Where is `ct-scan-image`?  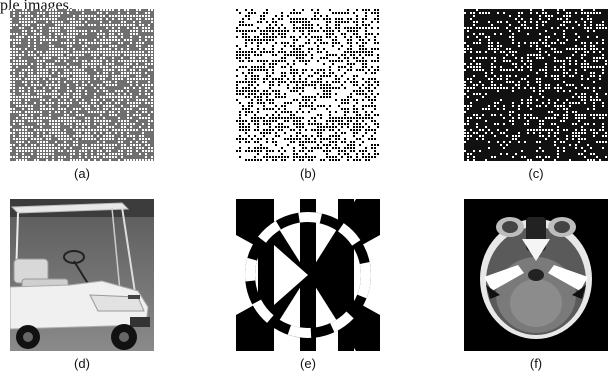
ct-scan-image is located at coordinates (536, 275).